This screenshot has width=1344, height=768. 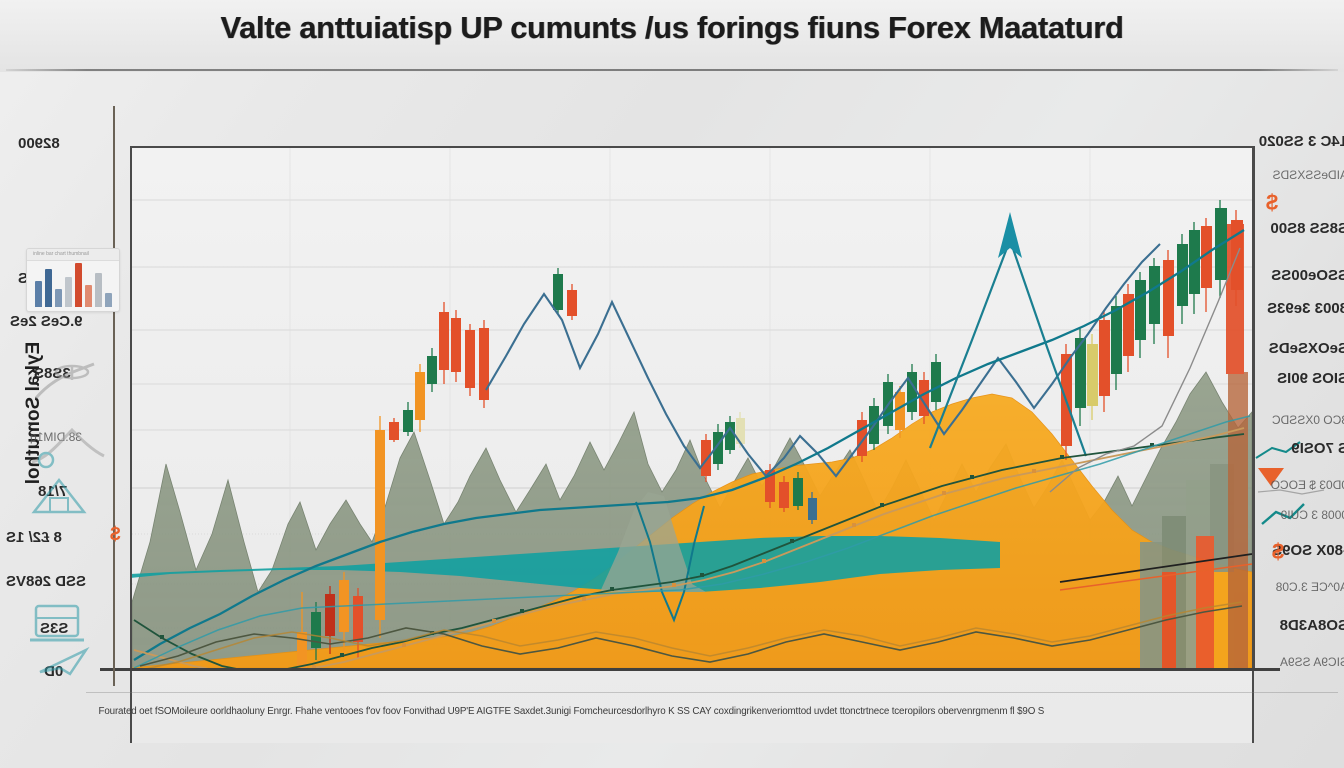 I want to click on line-gray-connector, so click(x=1145, y=370).